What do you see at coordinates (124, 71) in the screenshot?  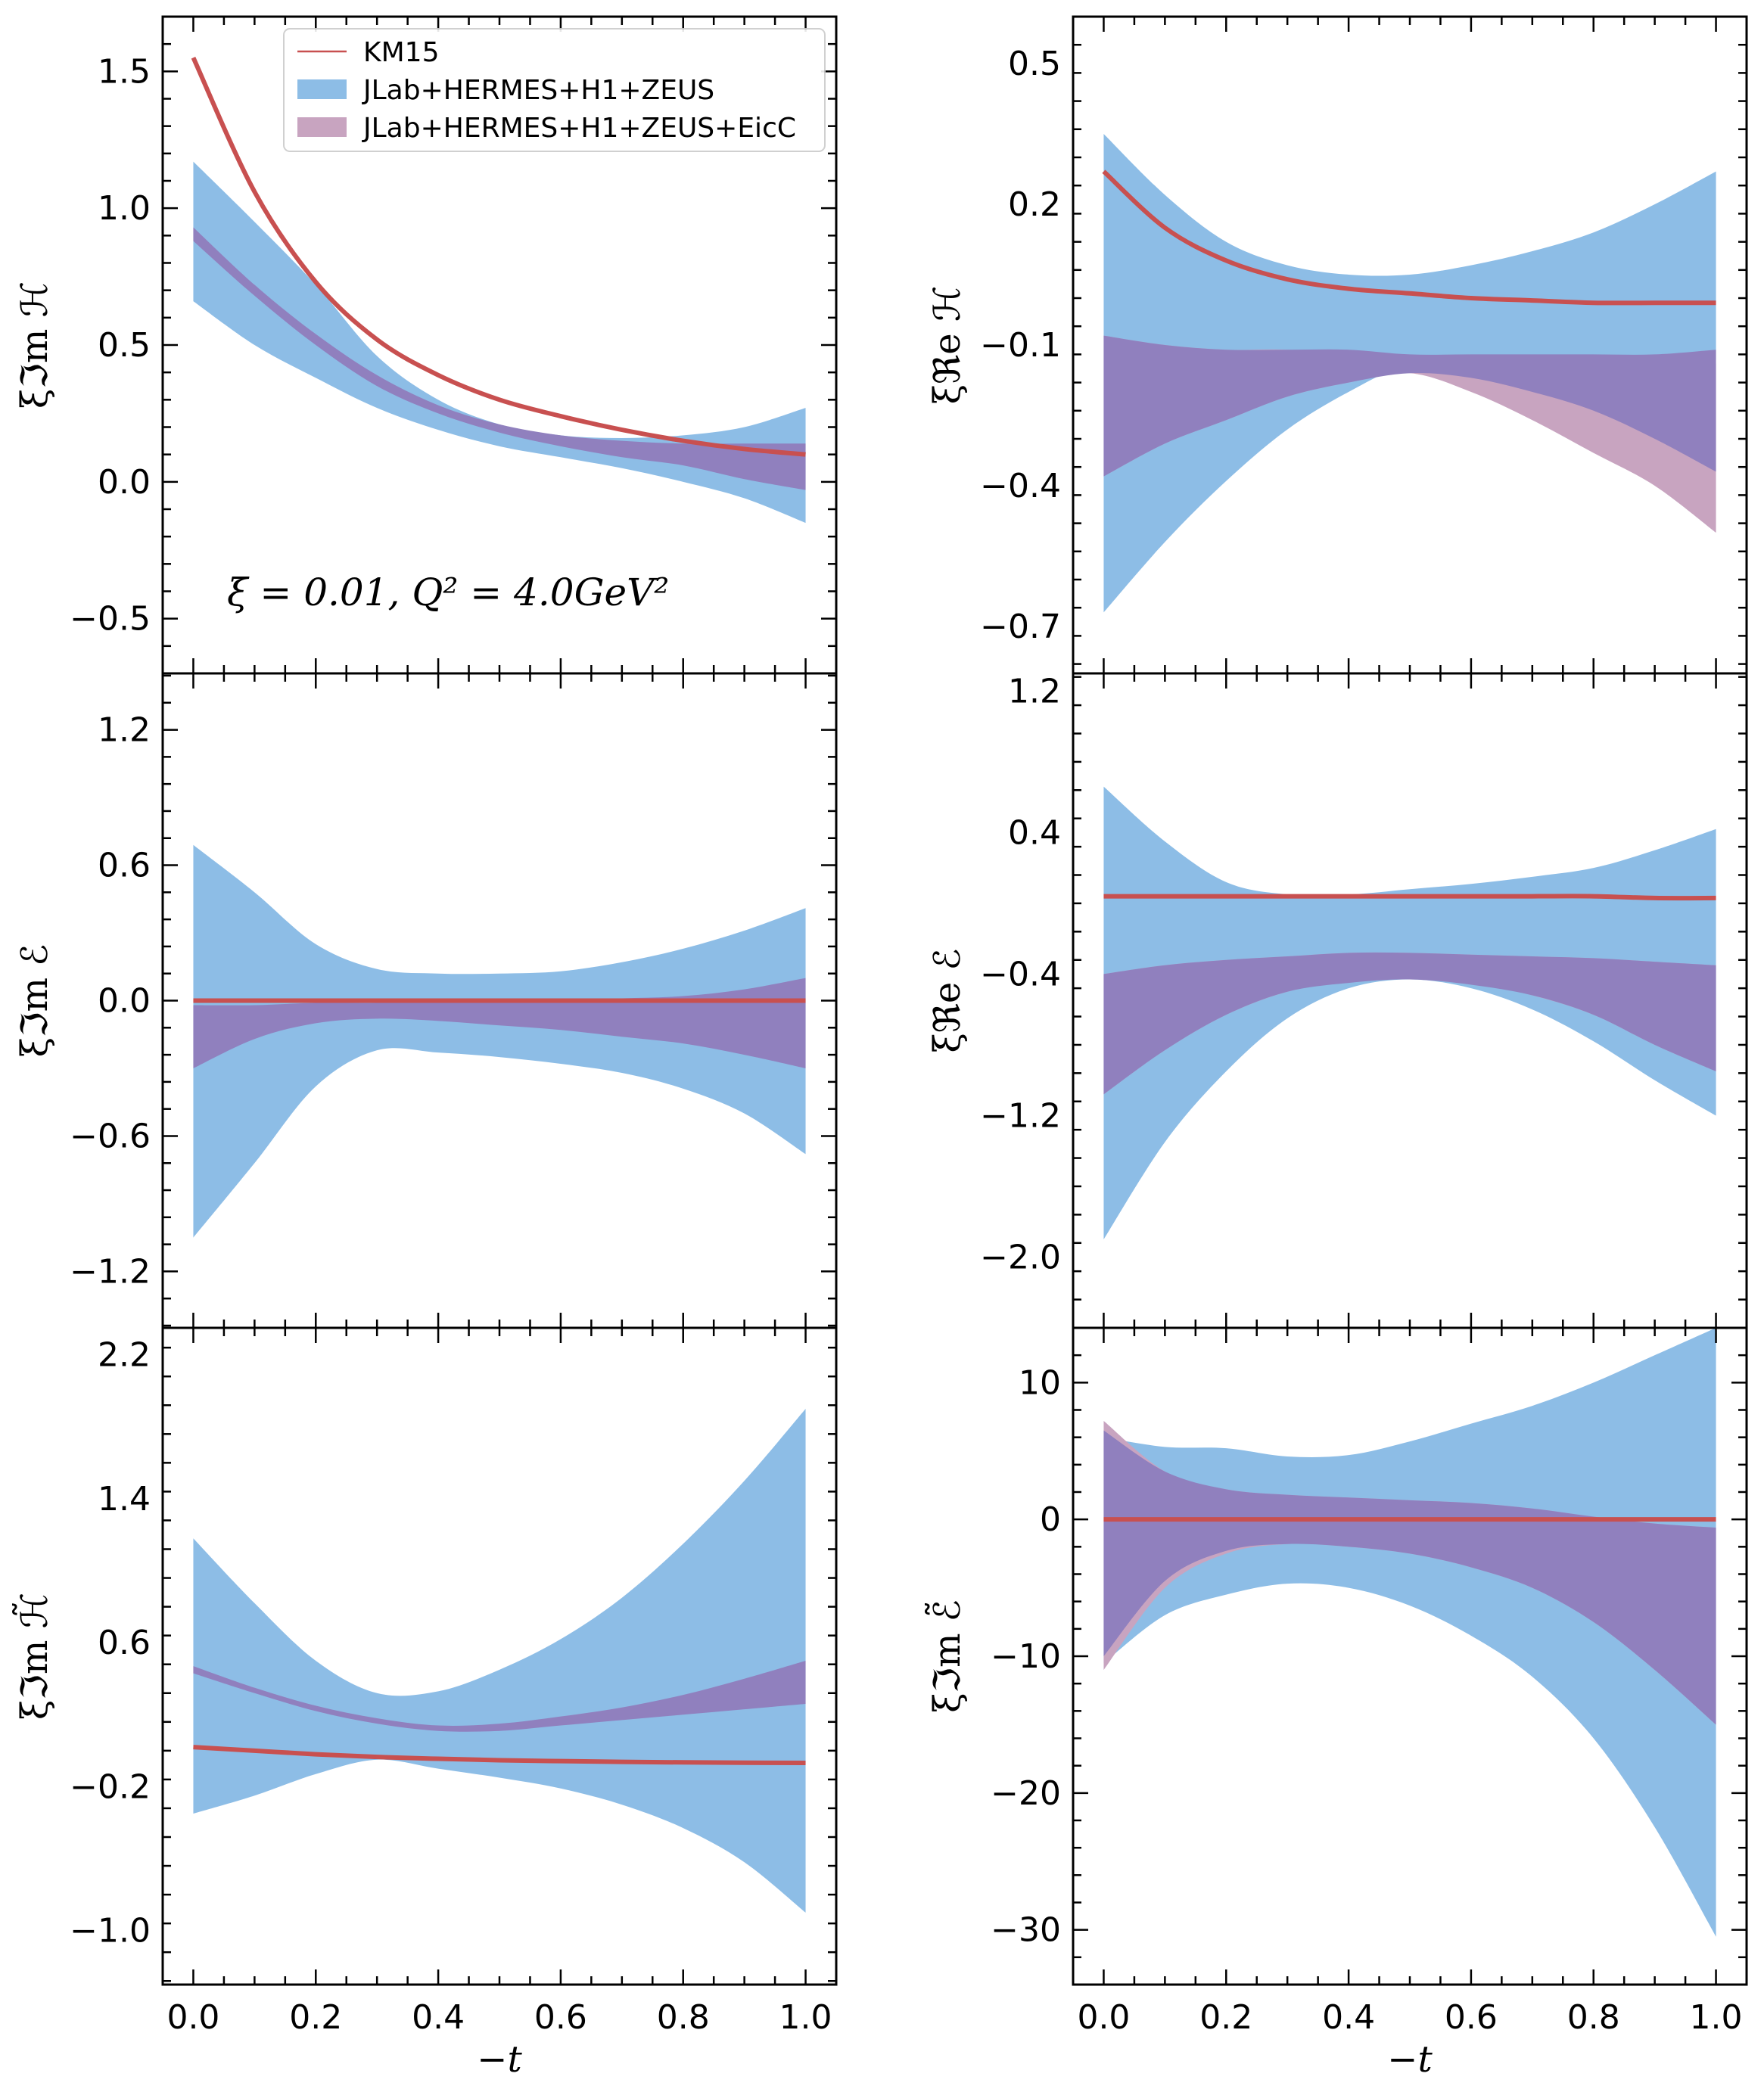 I see `y-tick-label: 1.5` at bounding box center [124, 71].